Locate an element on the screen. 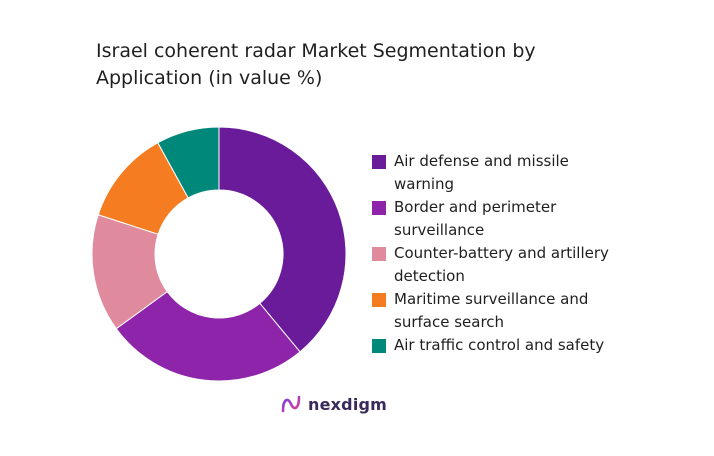 Image resolution: width=714 pixels, height=456 pixels. legend-label: Border and perimeter surveillance is located at coordinates (475, 218).